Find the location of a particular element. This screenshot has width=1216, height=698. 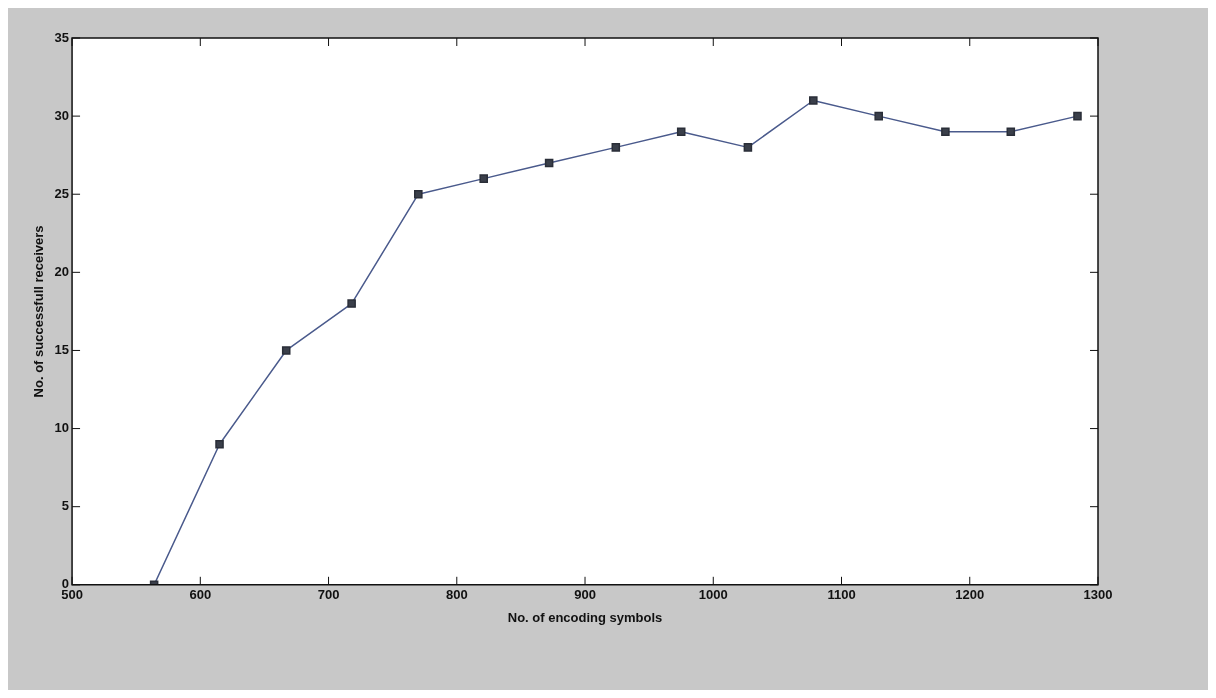

y-tick-label: 20 is located at coordinates (62, 271).